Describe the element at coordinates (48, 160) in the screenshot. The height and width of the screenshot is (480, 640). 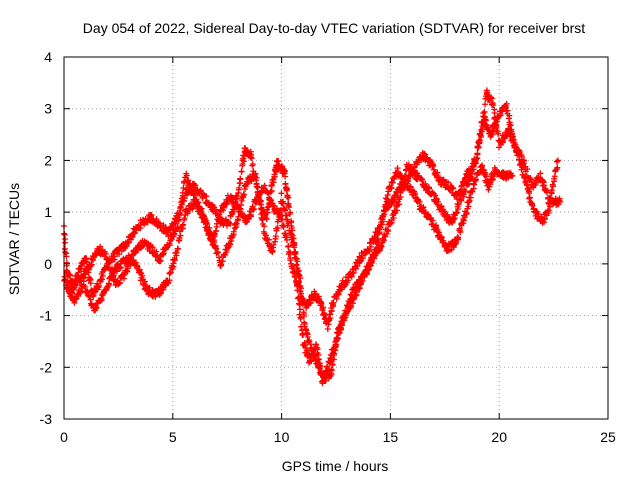
I see `y-tick-label: 2` at that location.